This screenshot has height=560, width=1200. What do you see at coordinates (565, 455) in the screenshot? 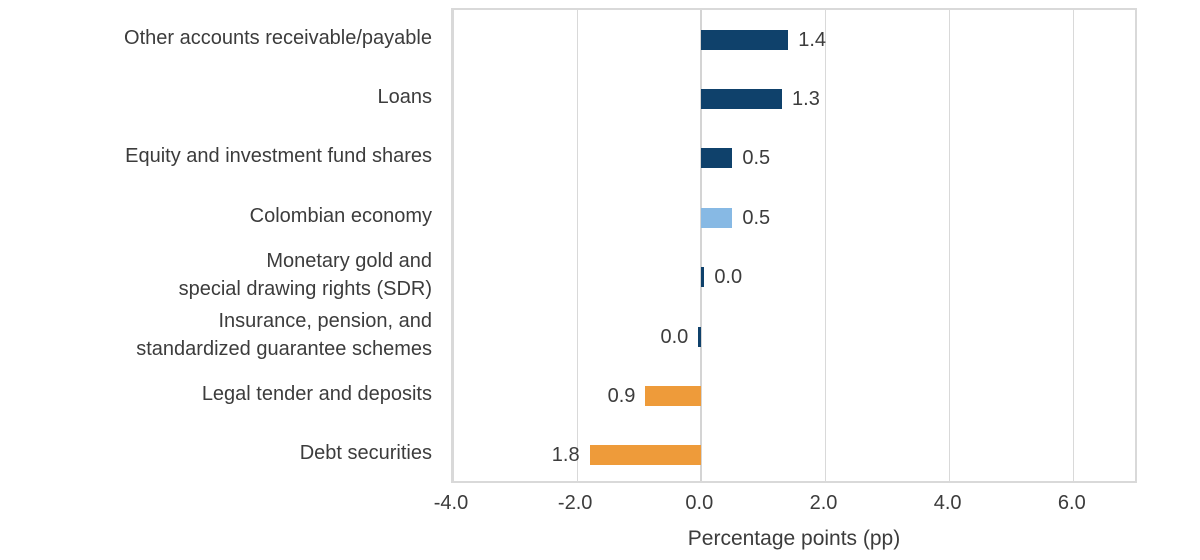
I see `value-label: 1.8` at bounding box center [565, 455].